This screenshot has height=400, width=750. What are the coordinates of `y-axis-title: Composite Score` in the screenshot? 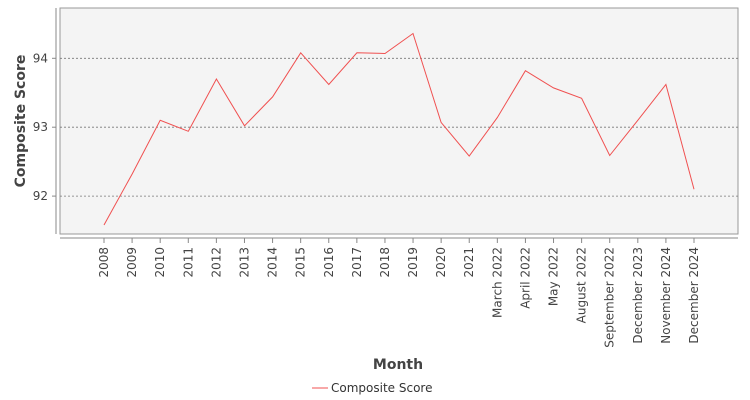 It's located at (21, 121).